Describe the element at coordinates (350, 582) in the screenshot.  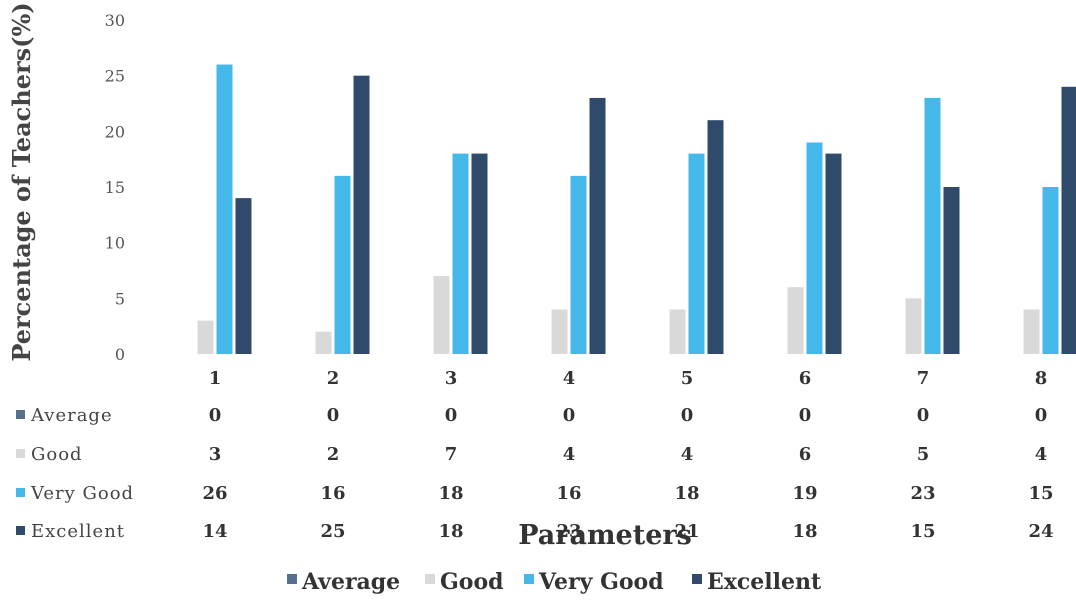
I see `legend-label: Average` at that location.